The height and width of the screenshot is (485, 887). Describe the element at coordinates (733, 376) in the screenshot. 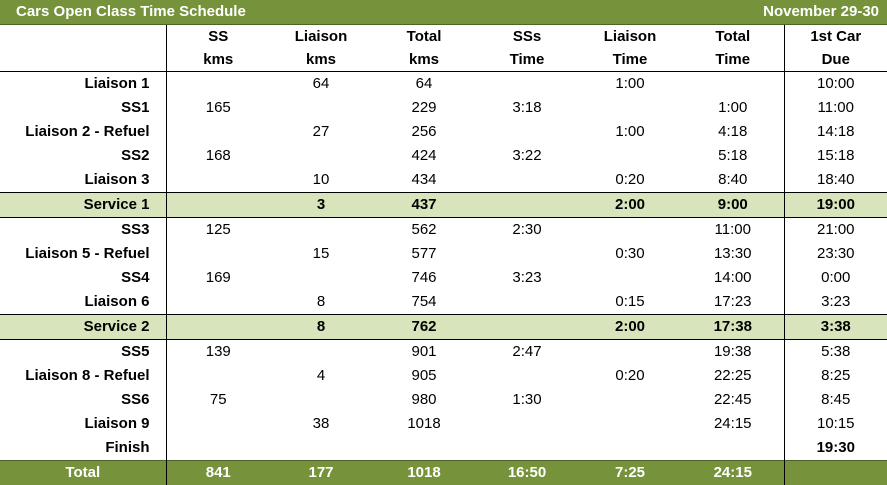

I see `cell-total-time: 22:25` at that location.